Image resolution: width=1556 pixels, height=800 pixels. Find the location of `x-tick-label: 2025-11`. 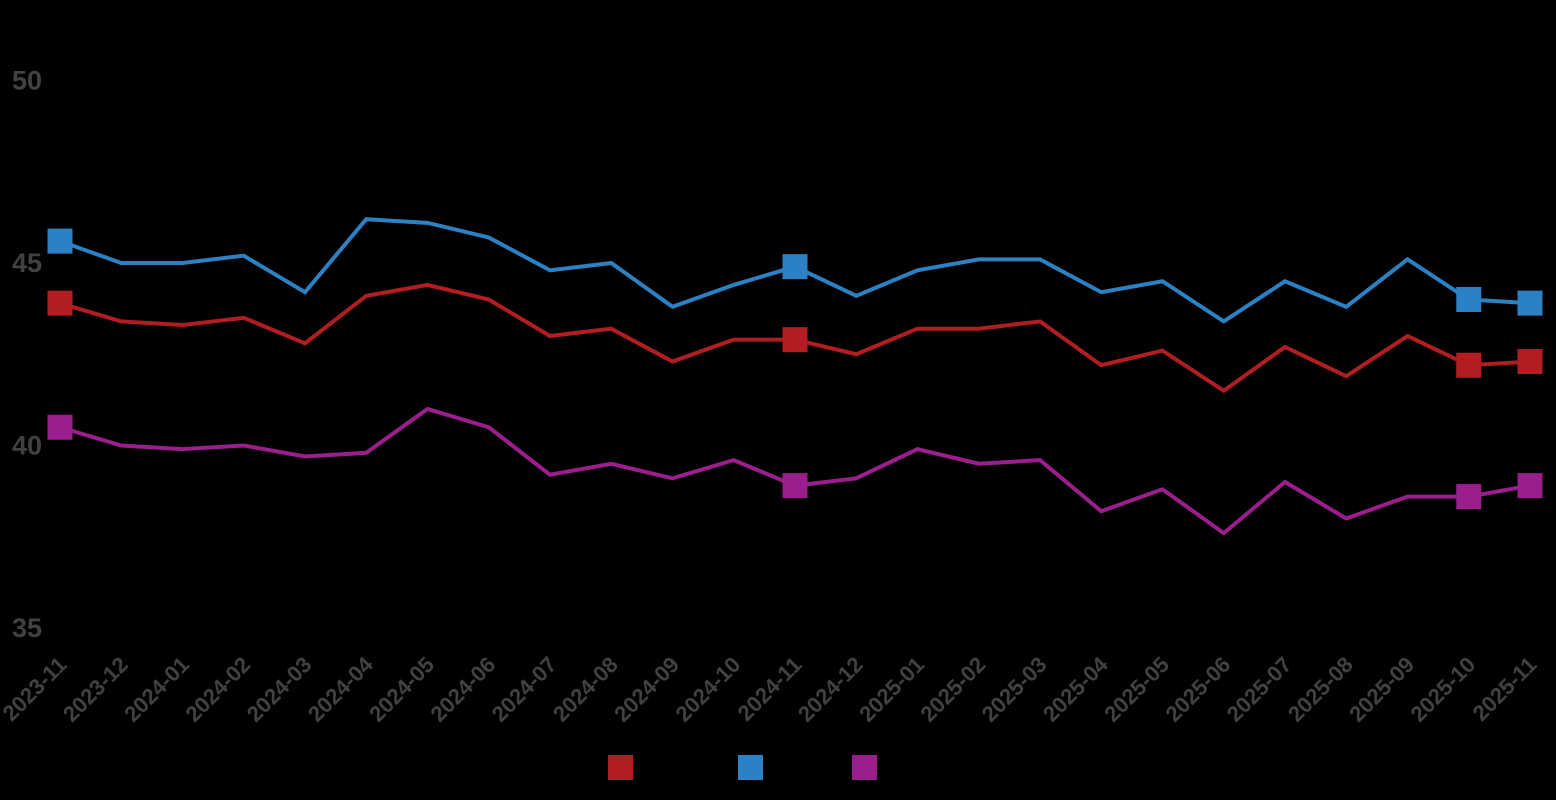

x-tick-label: 2025-11 is located at coordinates (1505, 689).